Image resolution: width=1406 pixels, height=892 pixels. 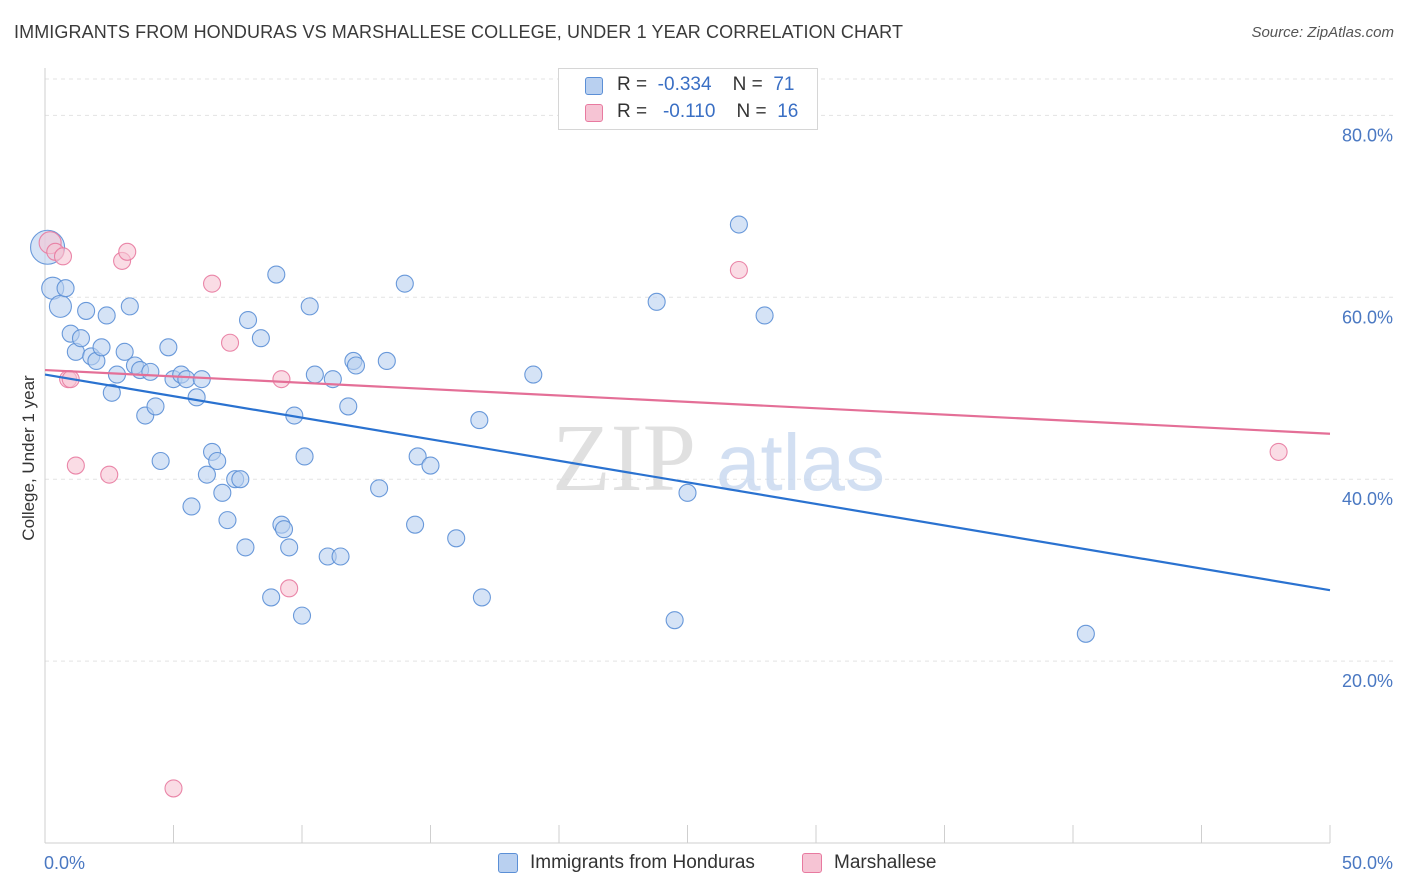 I want to click on watermark-atlas: atlas, so click(x=800, y=462).